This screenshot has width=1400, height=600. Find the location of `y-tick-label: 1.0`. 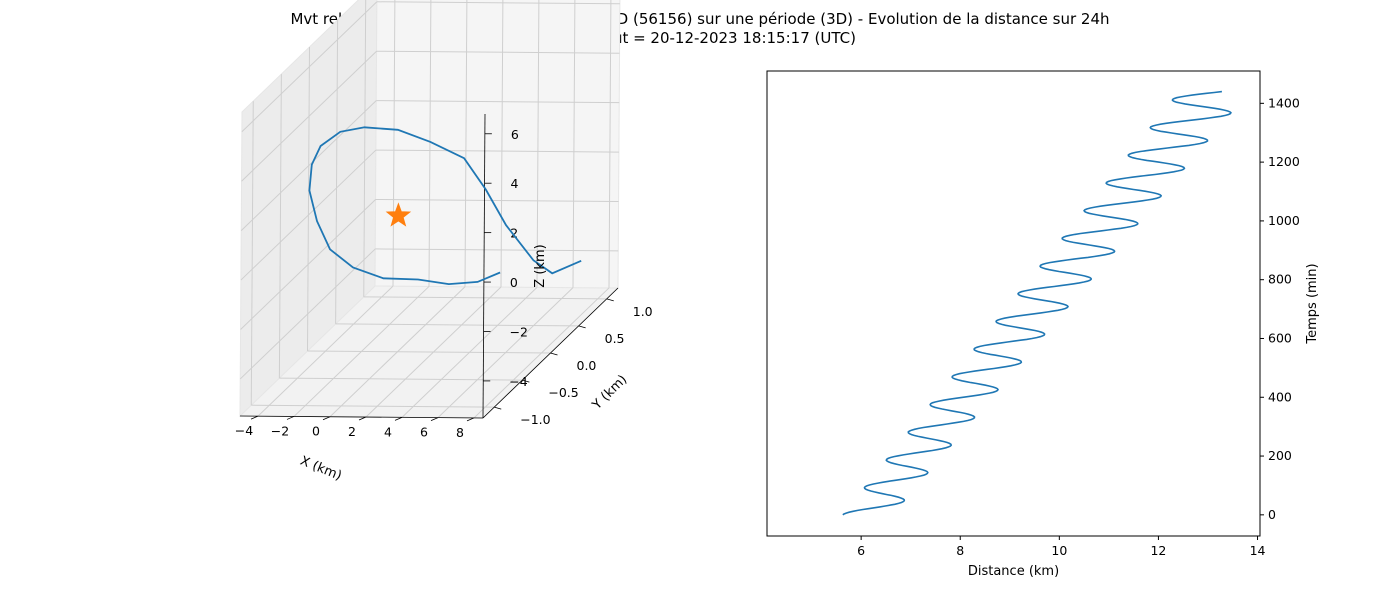

y-tick-label: 1.0 is located at coordinates (643, 311).